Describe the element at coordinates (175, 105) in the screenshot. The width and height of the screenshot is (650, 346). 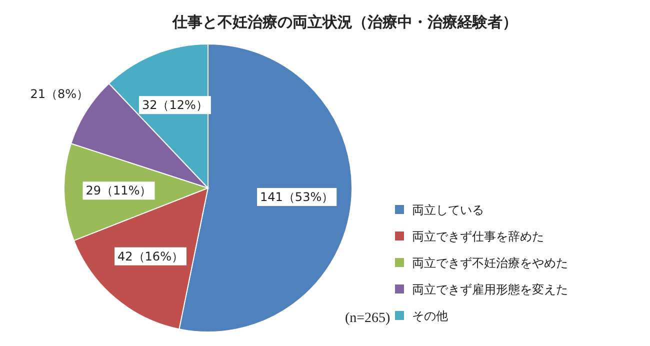
I see `data-label: 32（12%）` at that location.